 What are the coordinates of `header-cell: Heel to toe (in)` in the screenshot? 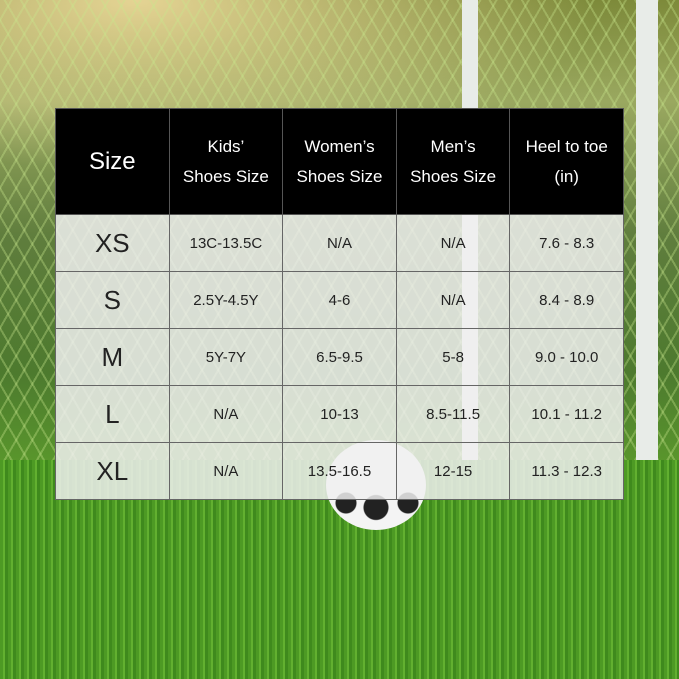 It's located at (566, 161).